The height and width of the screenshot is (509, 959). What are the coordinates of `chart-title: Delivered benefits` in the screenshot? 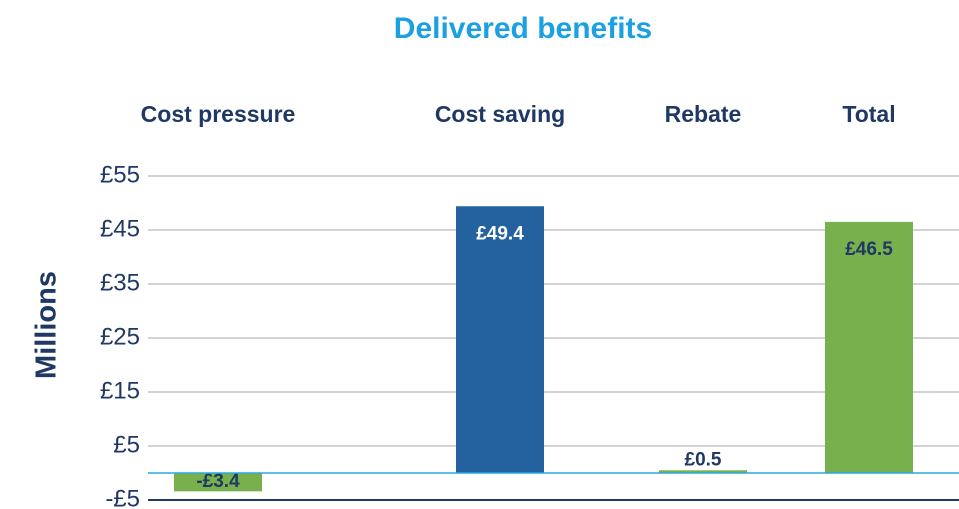 It's located at (523, 28).